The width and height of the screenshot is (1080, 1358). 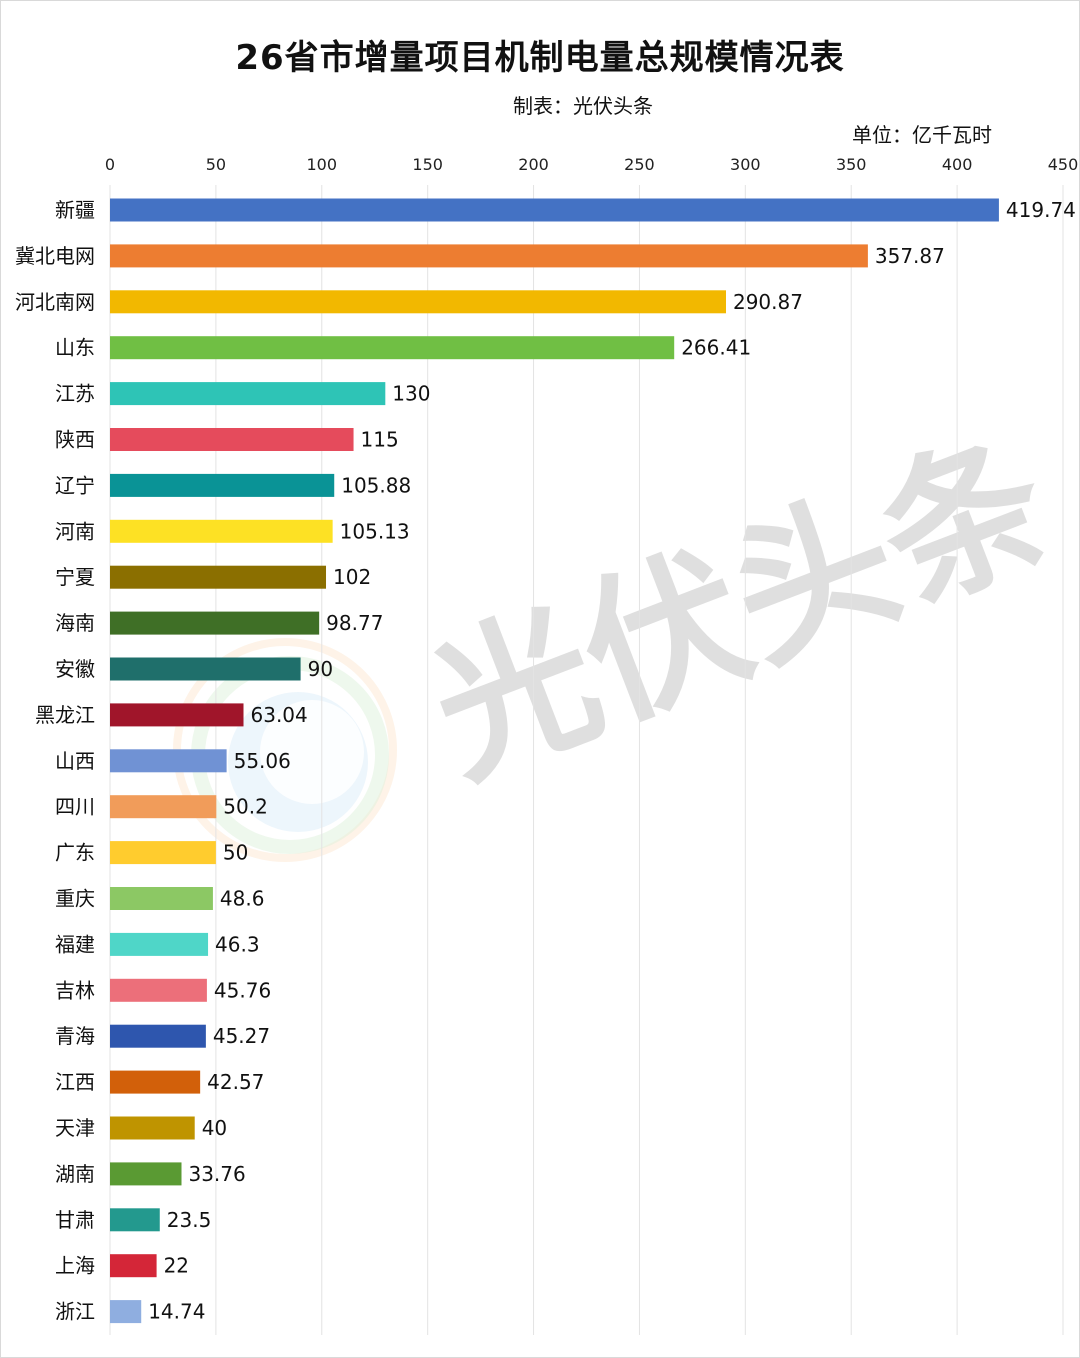 What do you see at coordinates (176, 1266) in the screenshot?
I see `data-label: 22` at bounding box center [176, 1266].